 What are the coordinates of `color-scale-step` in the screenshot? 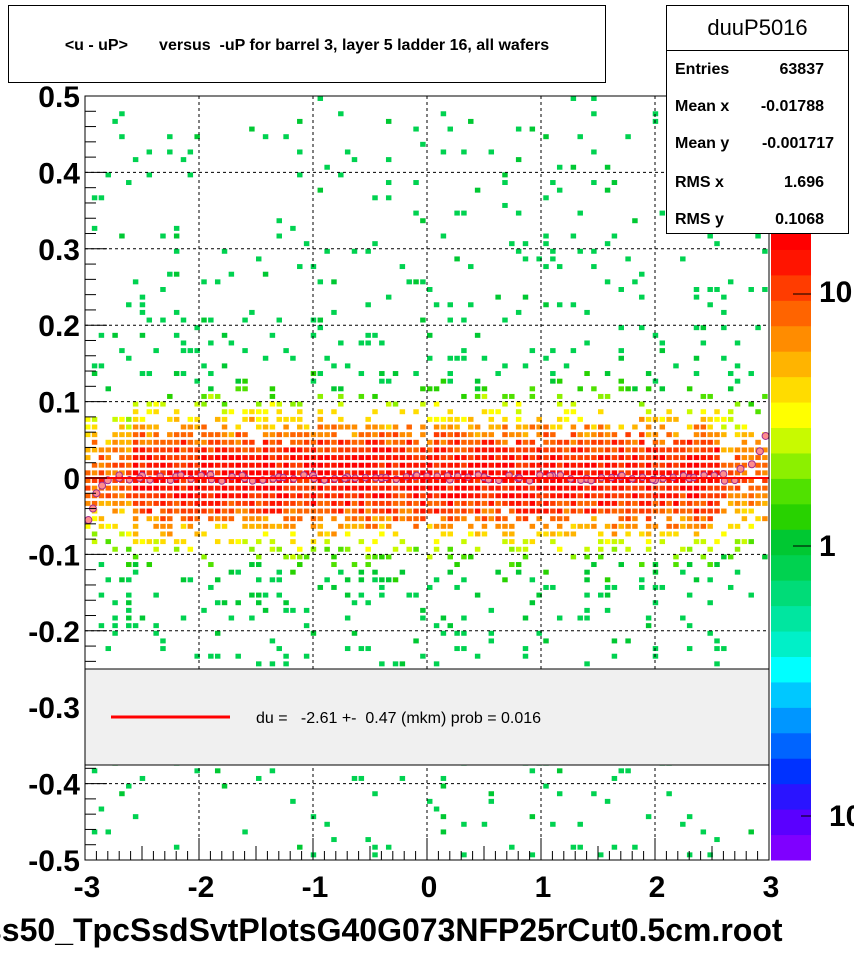 It's located at (791, 720).